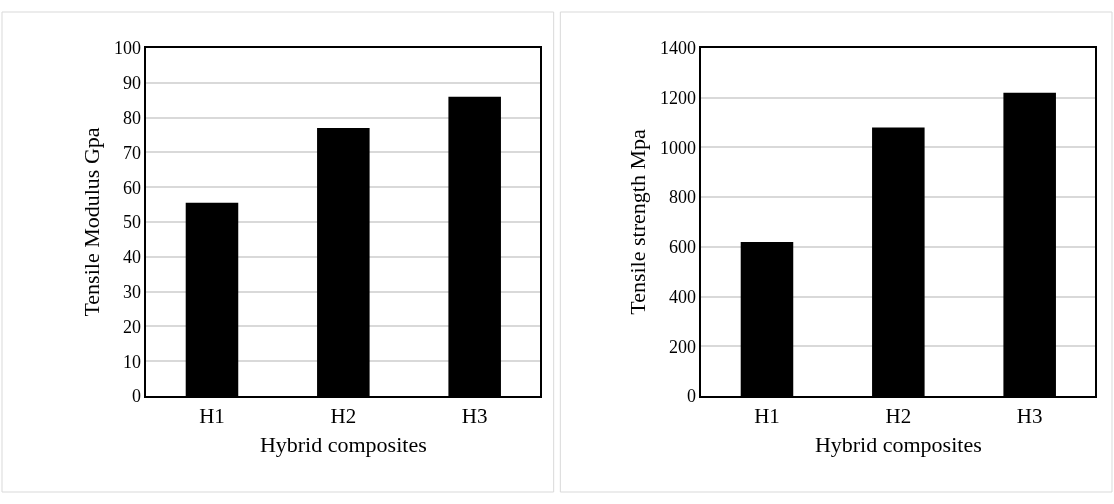  I want to click on y-tick-label: 70, so click(131, 152).